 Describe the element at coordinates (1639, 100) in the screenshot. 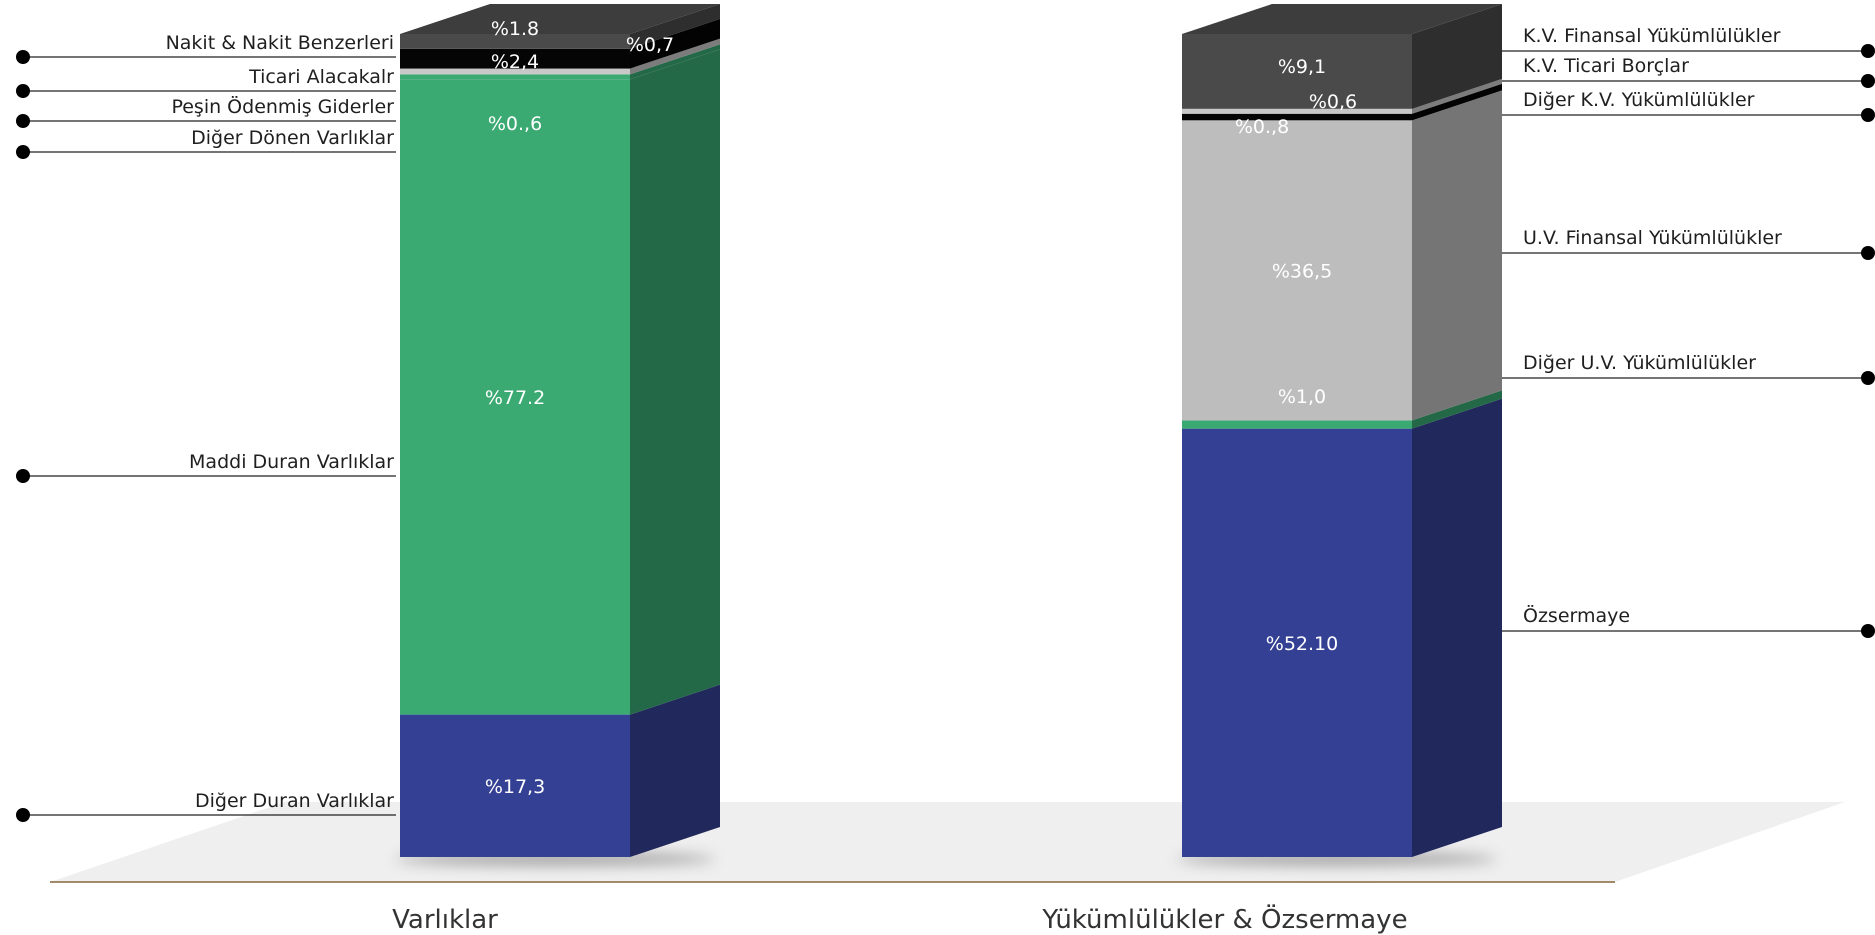

I see `segment-label: Diğer K.V. Yükümlülükler` at that location.